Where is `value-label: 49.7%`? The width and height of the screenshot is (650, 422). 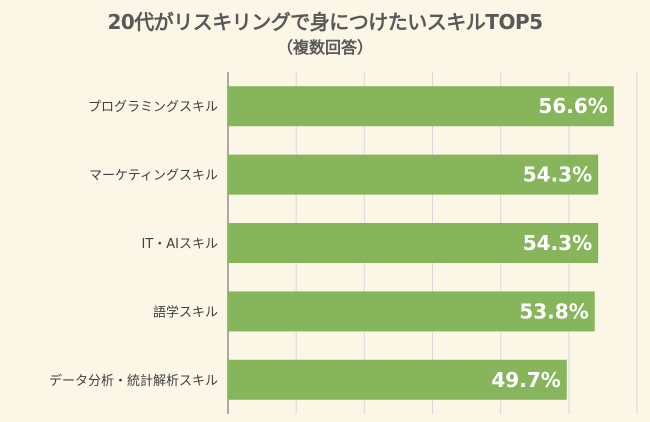 value-label: 49.7% is located at coordinates (525, 380).